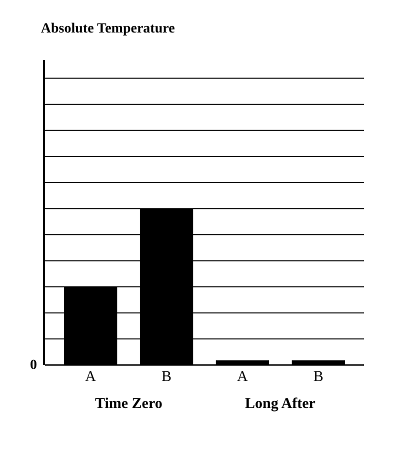 Image resolution: width=409 pixels, height=450 pixels. What do you see at coordinates (107, 28) in the screenshot?
I see `chart-title: Absolute Temperature` at bounding box center [107, 28].